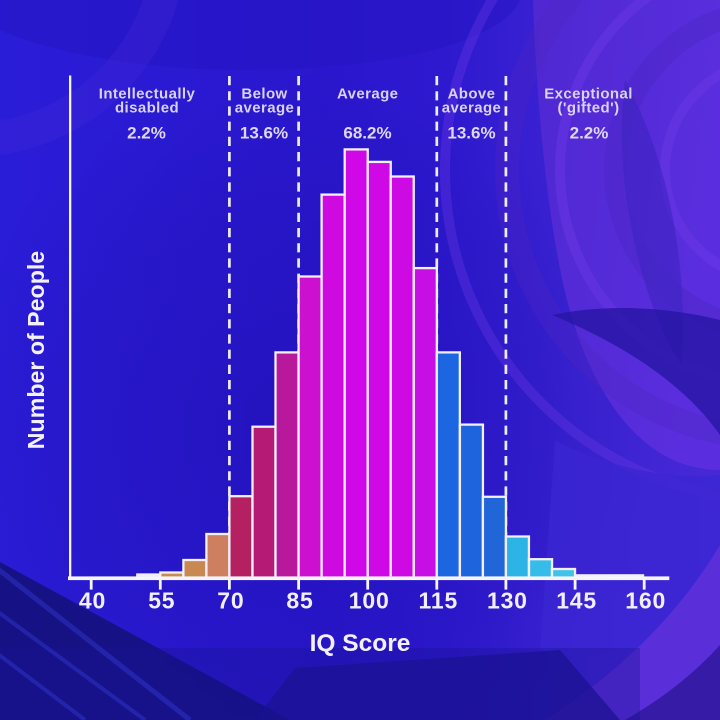  What do you see at coordinates (360, 643) in the screenshot?
I see `svg-text: IQ Score` at bounding box center [360, 643].